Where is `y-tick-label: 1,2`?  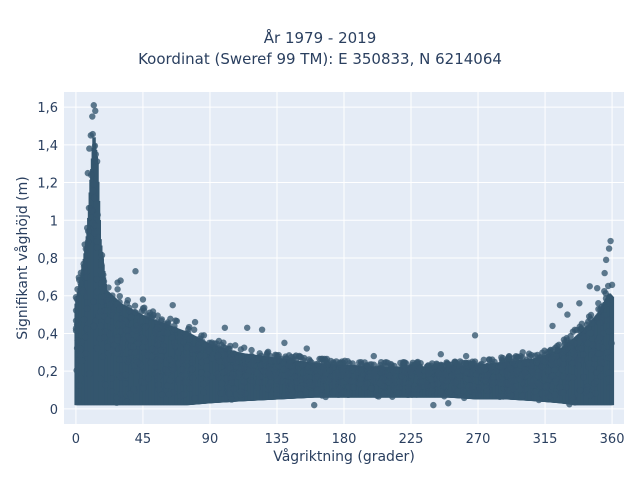
y-tick-label: 1,2 is located at coordinates (47, 184).